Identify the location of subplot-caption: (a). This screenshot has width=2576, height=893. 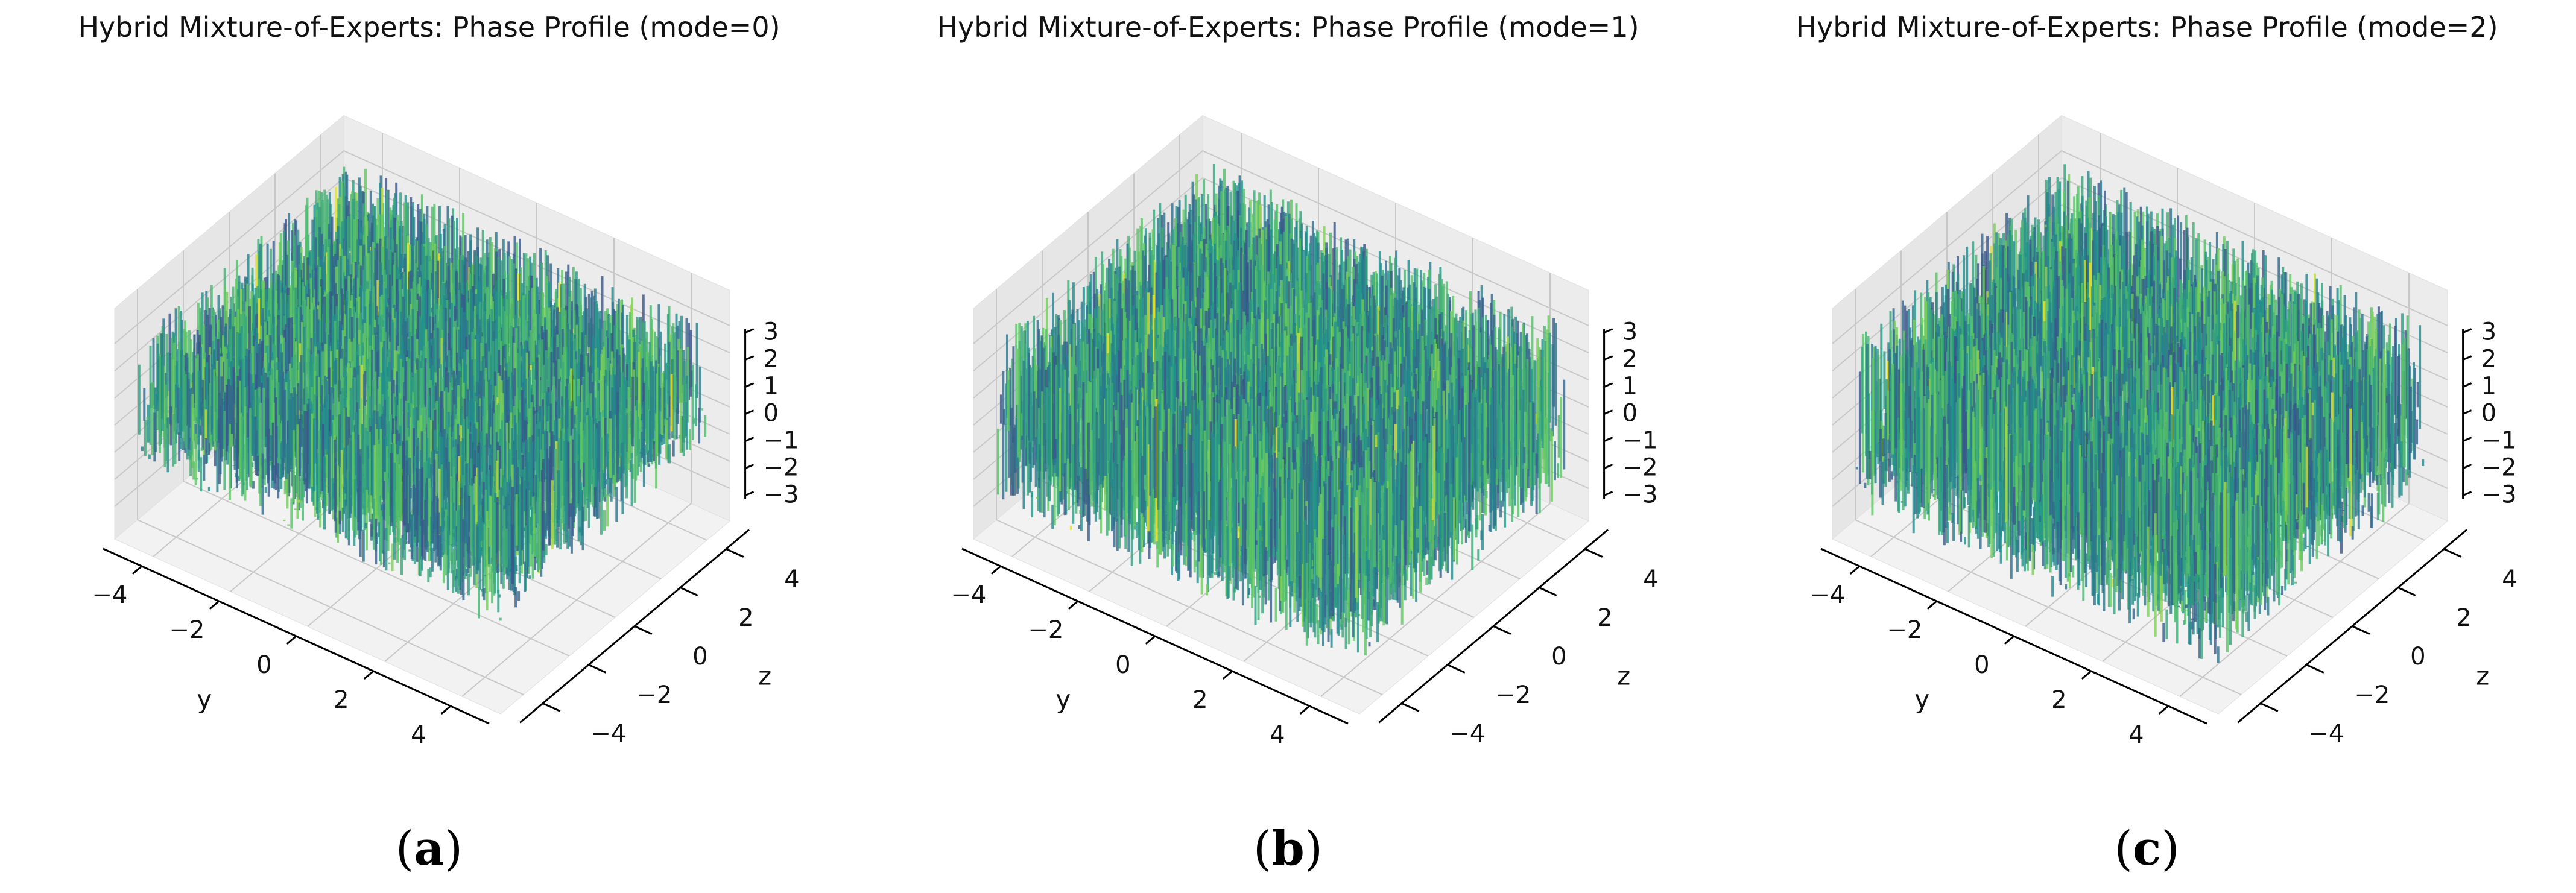
(429, 848).